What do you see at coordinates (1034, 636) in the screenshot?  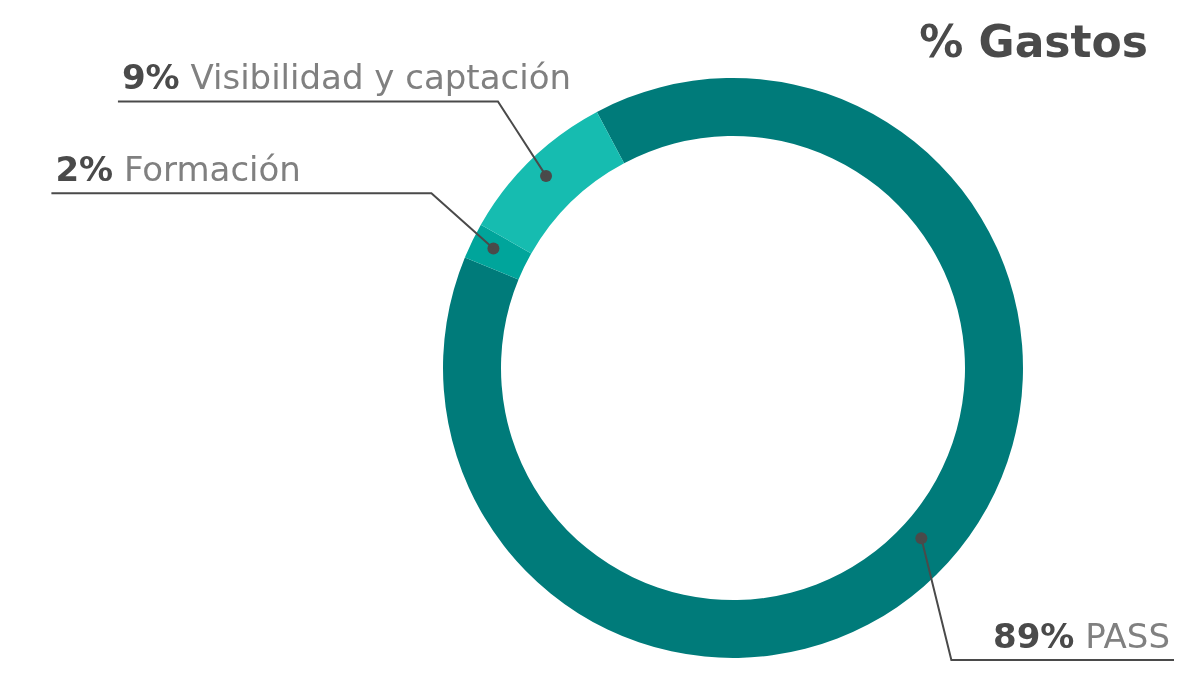 I see `data-label: 89%` at bounding box center [1034, 636].